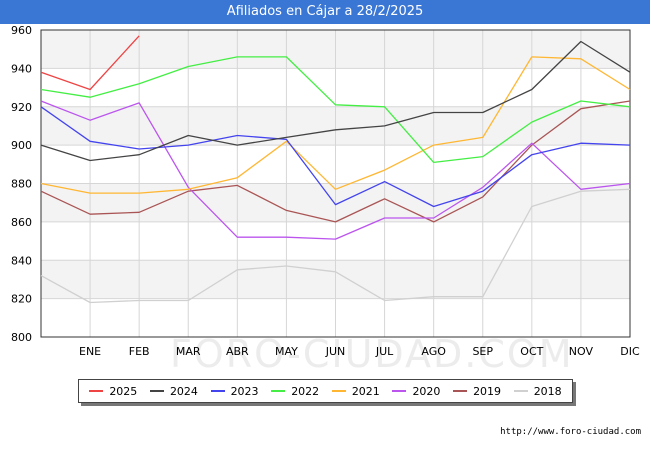 The width and height of the screenshot is (650, 450). I want to click on chart-legend: 2025 2024 2023 2022 2021 2020 2019 2018, so click(325, 391).